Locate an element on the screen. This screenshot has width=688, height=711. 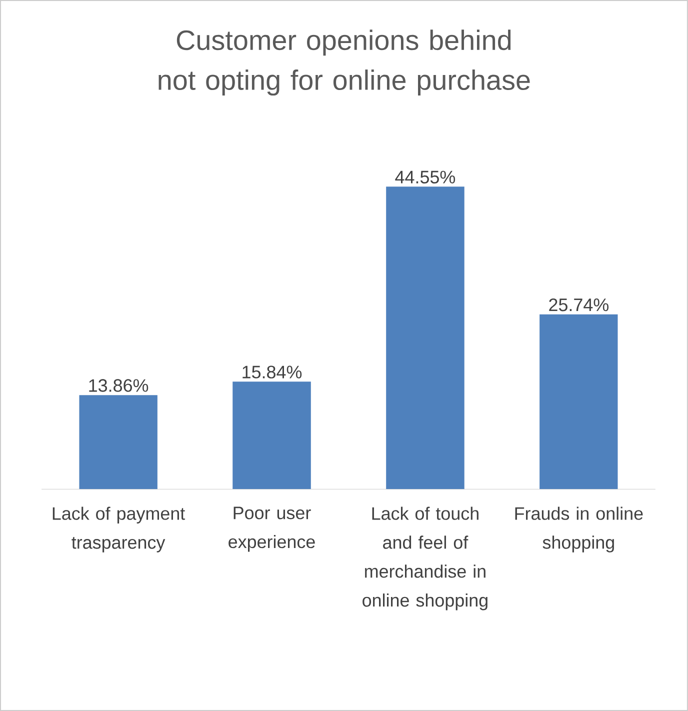
x-tick-label: Lack of payment trasparency is located at coordinates (119, 529).